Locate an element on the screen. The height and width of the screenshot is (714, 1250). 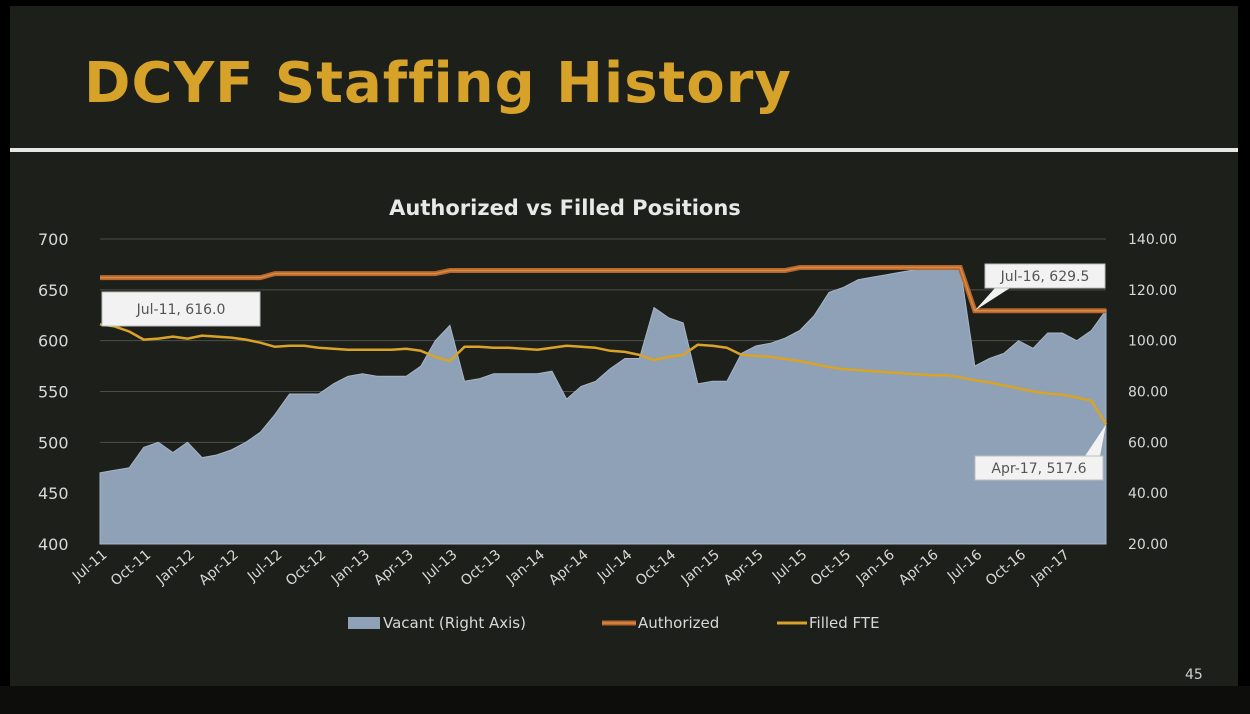
x-tick-label: Jan-16 is located at coordinates (875, 568).